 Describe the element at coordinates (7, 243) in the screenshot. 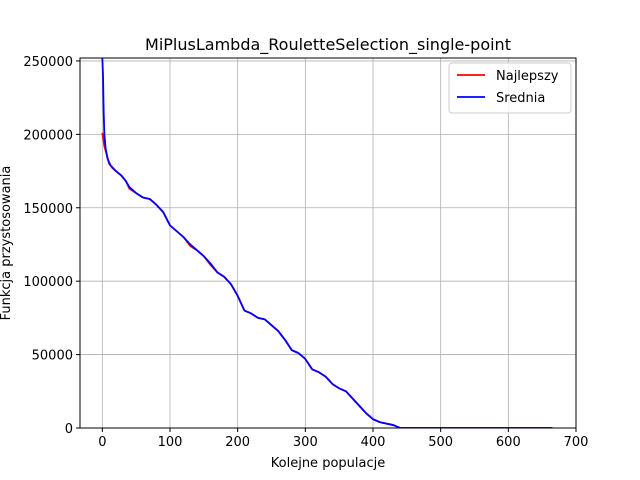

I see `y-axis-label: Funkcja przystosowania` at that location.